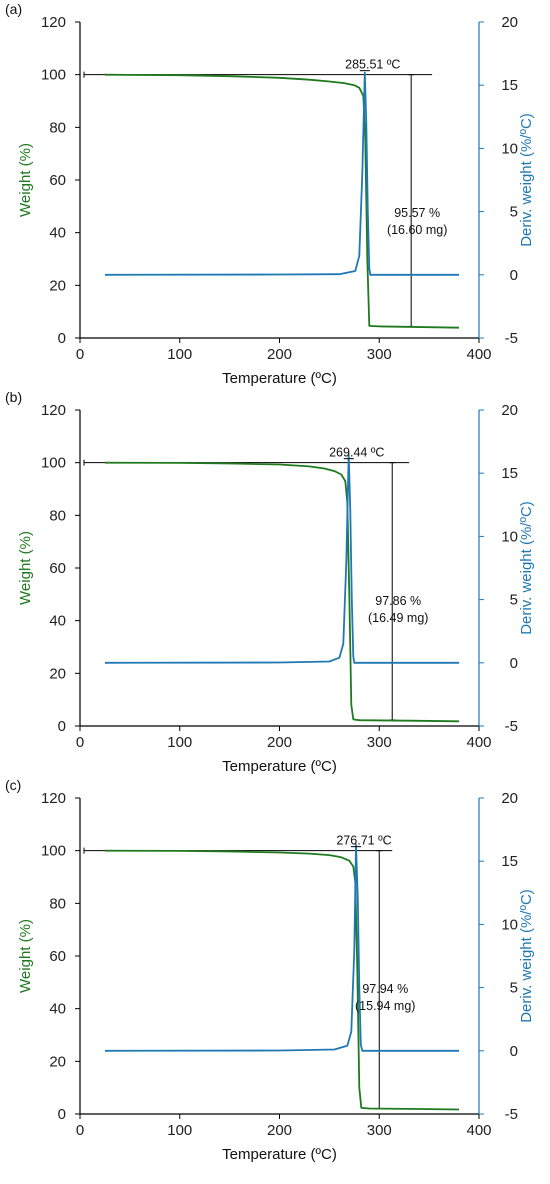  Describe the element at coordinates (385, 1006) in the screenshot. I see `mass-loss-mg-label: (15.94 mg)` at that location.